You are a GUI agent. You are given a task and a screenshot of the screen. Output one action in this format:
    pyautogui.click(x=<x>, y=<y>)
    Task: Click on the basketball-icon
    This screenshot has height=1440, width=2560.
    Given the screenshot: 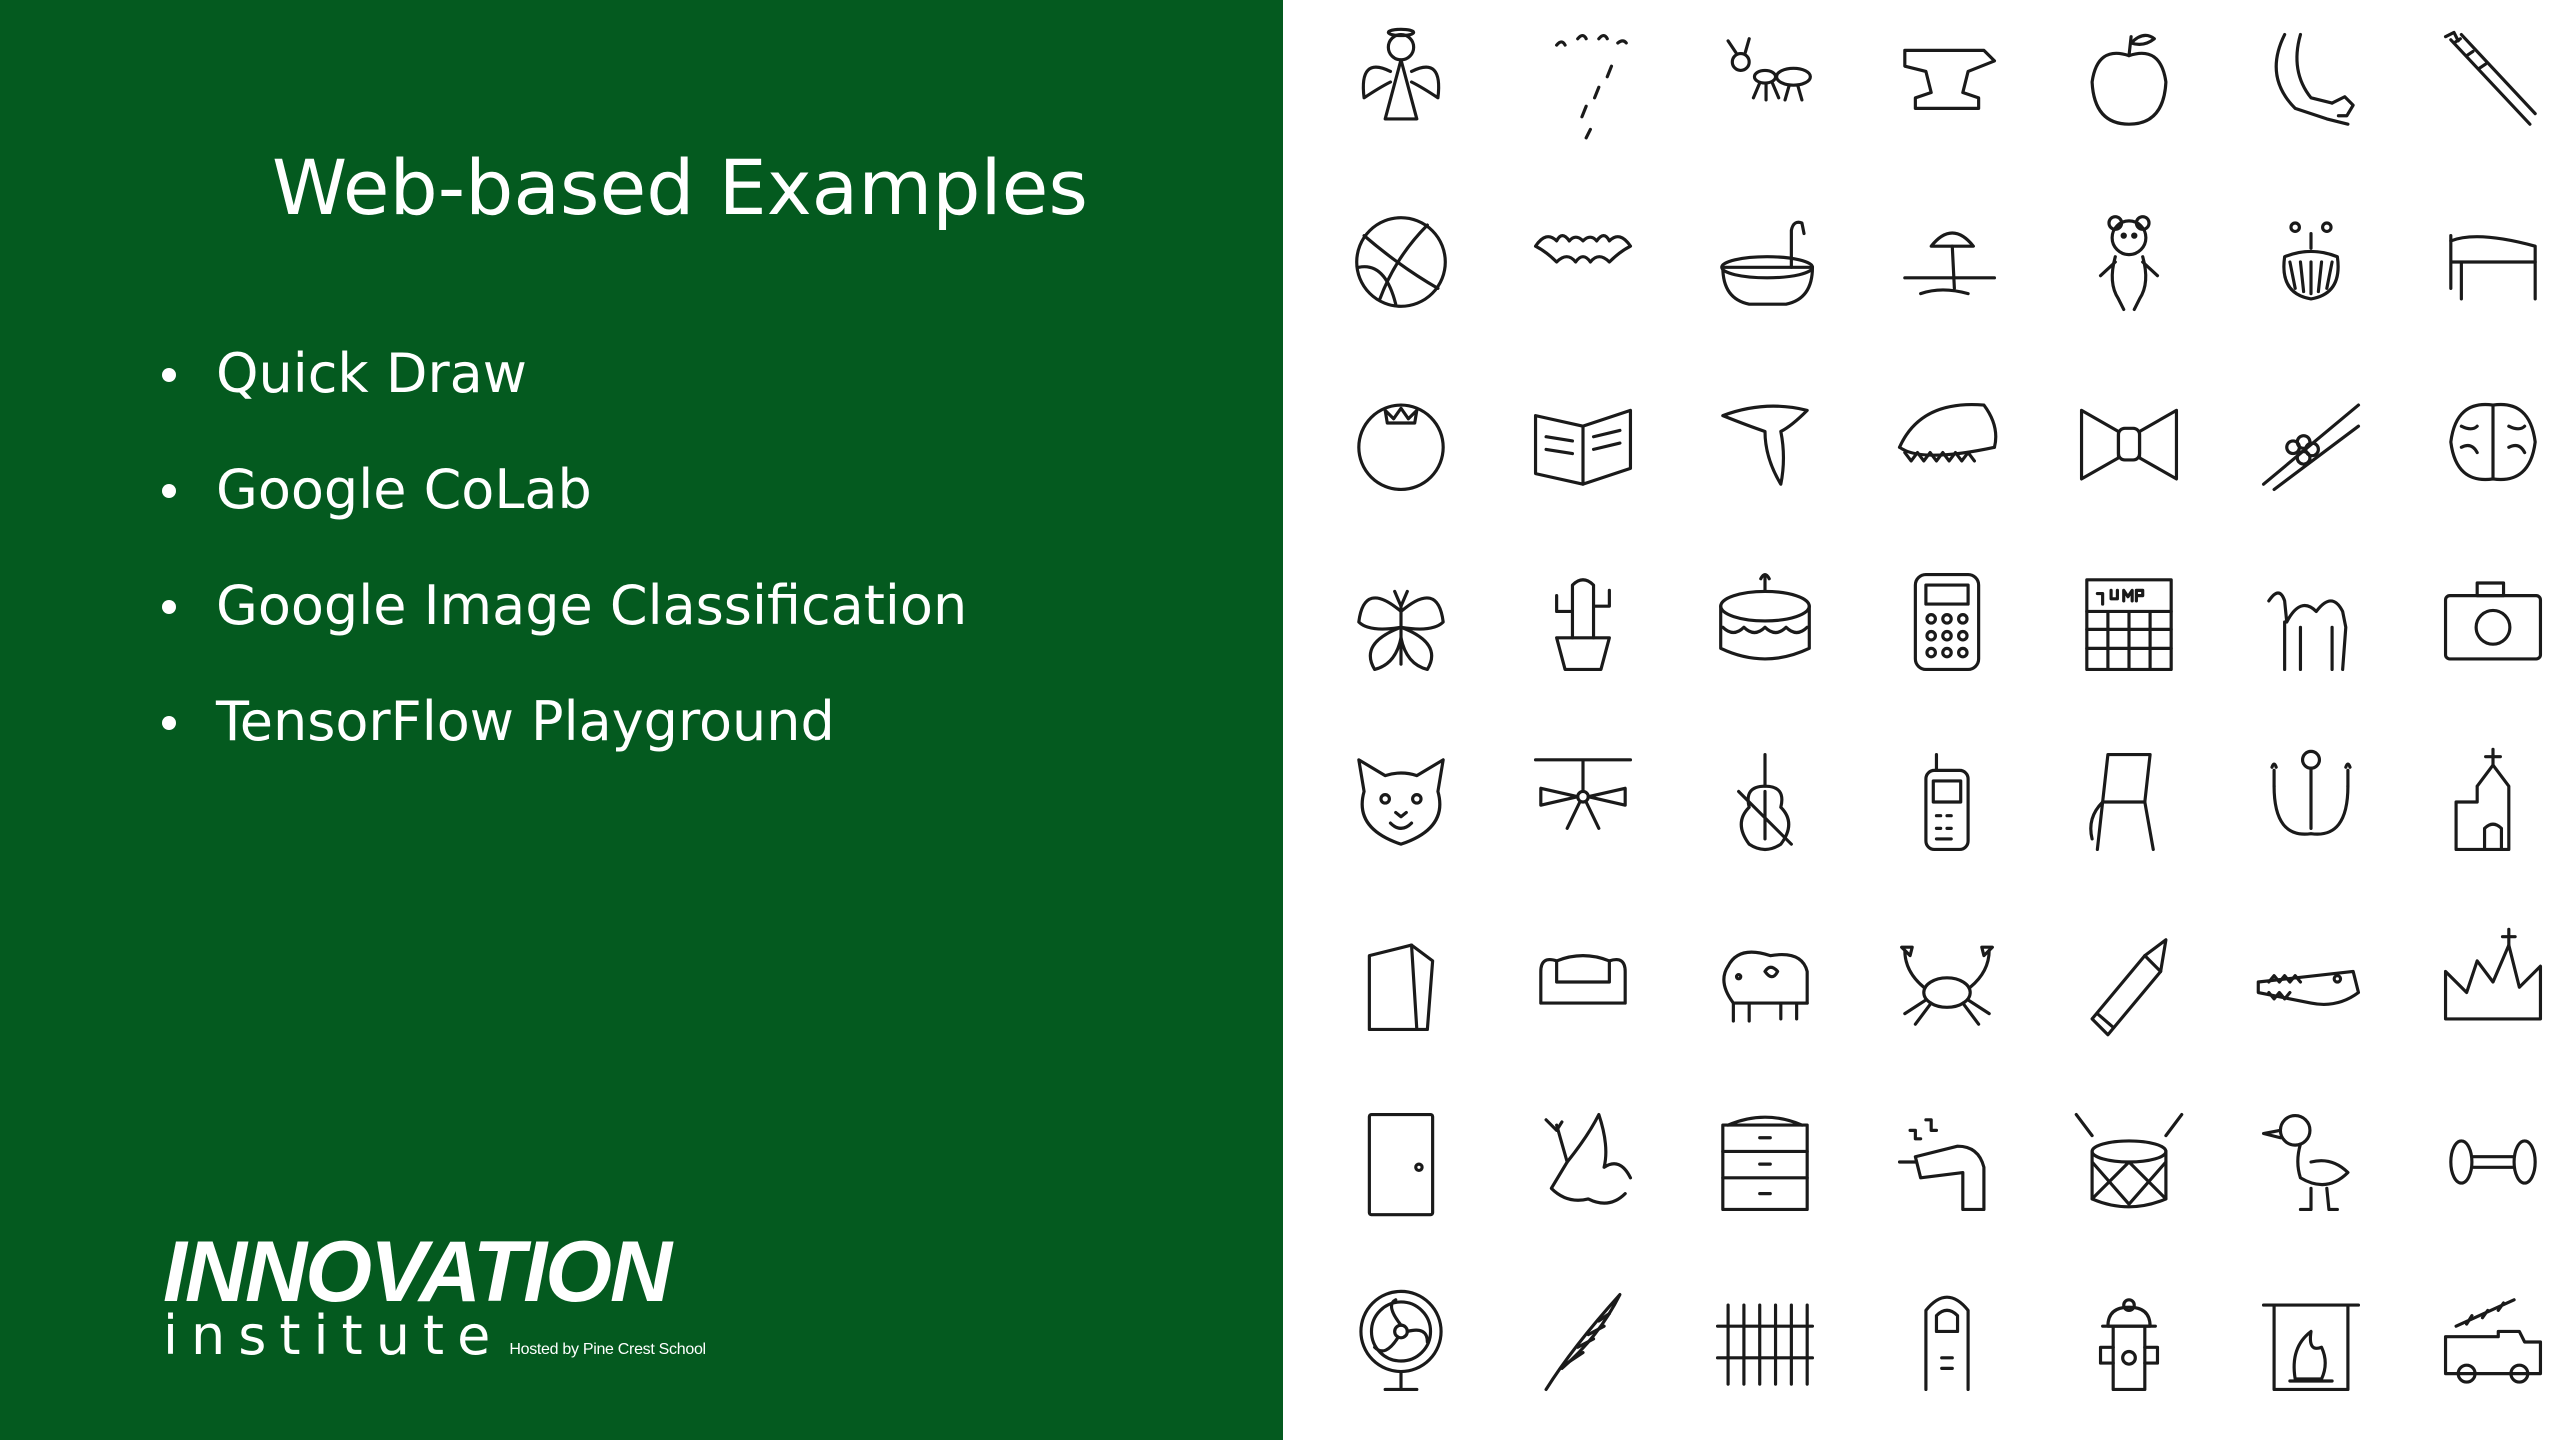 What is the action you would take?
    pyautogui.click(x=1401, y=262)
    